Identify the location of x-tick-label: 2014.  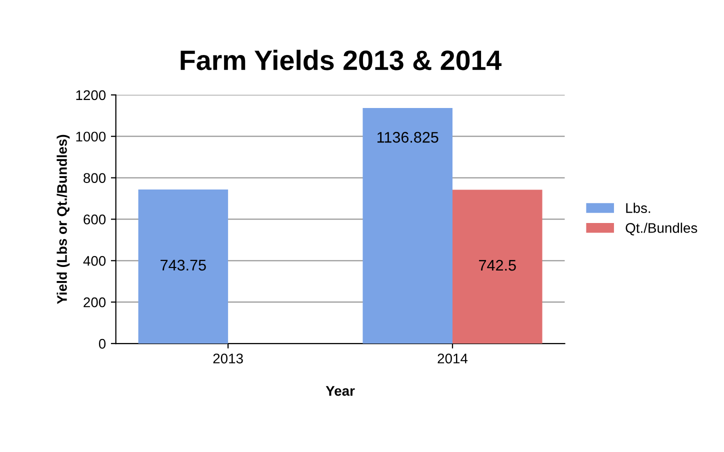
(453, 359).